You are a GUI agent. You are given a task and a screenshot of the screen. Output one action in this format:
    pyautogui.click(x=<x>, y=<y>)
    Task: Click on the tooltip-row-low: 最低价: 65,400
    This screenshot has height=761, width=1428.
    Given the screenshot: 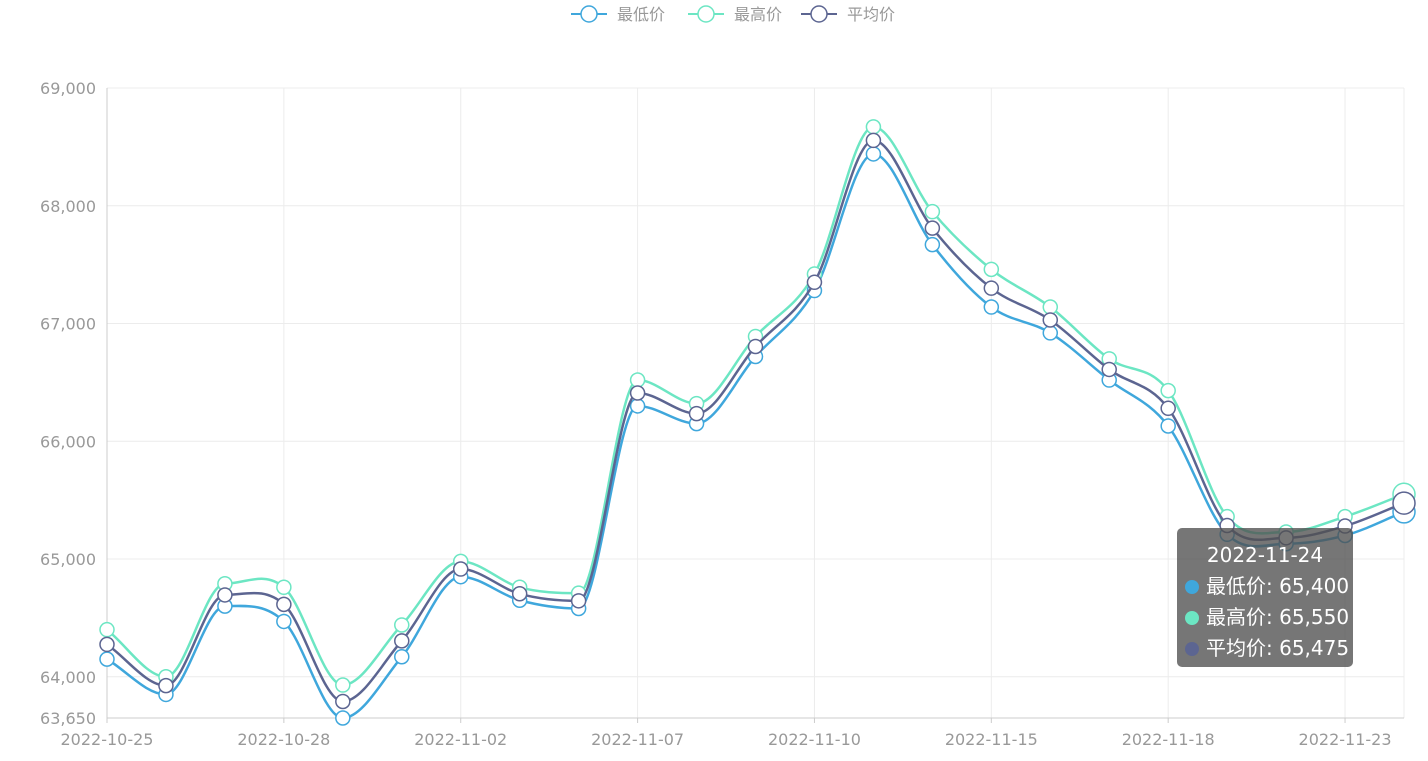 What is the action you would take?
    pyautogui.click(x=1269, y=586)
    